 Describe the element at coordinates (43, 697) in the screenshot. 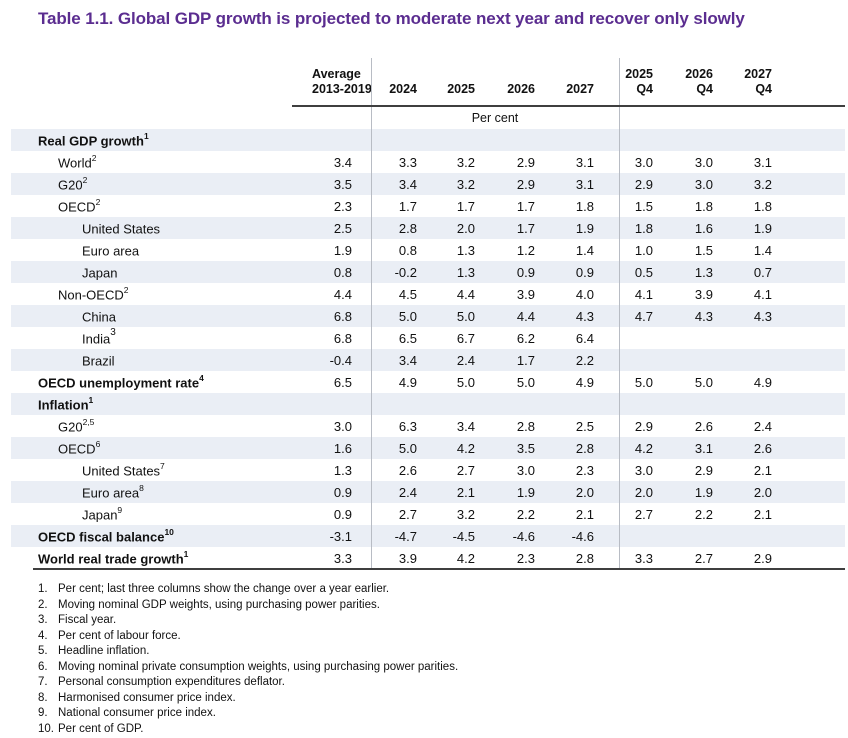

I see `footnote-number: 8.` at that location.